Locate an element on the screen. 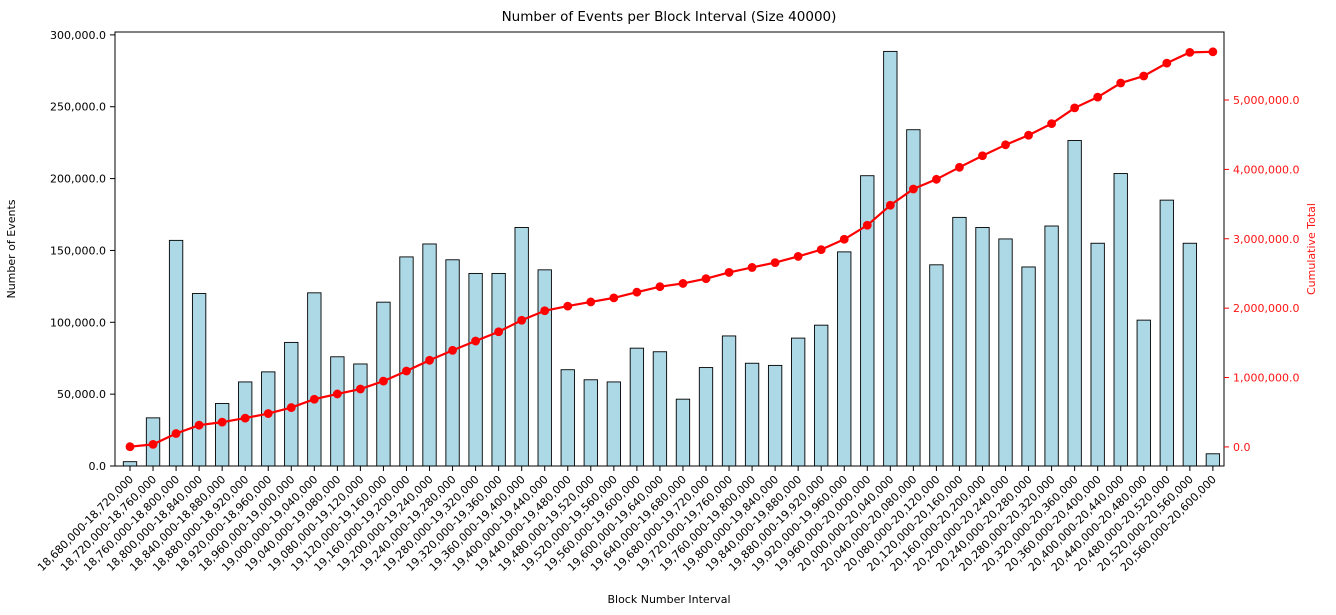 The height and width of the screenshot is (615, 1336). y-tick-label-left: 300,000.0 is located at coordinates (78, 35).